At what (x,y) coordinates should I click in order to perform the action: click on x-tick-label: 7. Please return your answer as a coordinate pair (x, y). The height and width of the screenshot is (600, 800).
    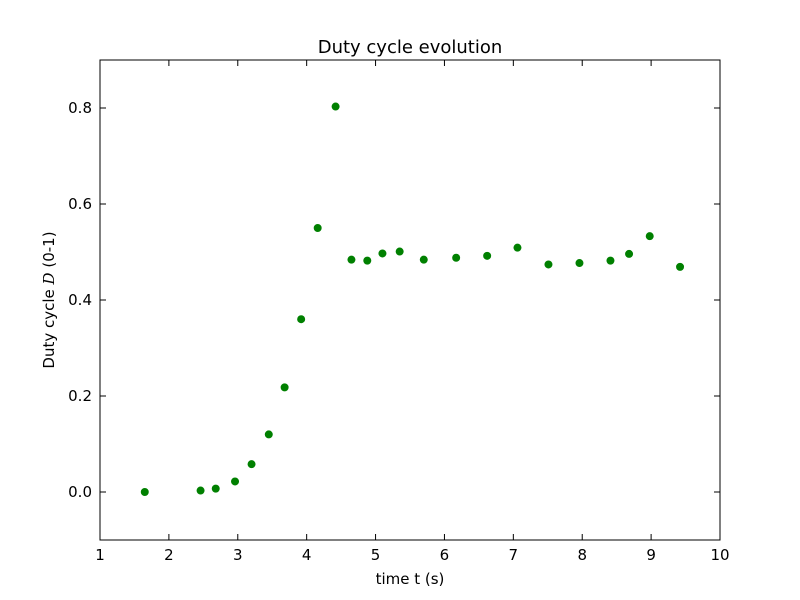
    Looking at the image, I should click on (514, 555).